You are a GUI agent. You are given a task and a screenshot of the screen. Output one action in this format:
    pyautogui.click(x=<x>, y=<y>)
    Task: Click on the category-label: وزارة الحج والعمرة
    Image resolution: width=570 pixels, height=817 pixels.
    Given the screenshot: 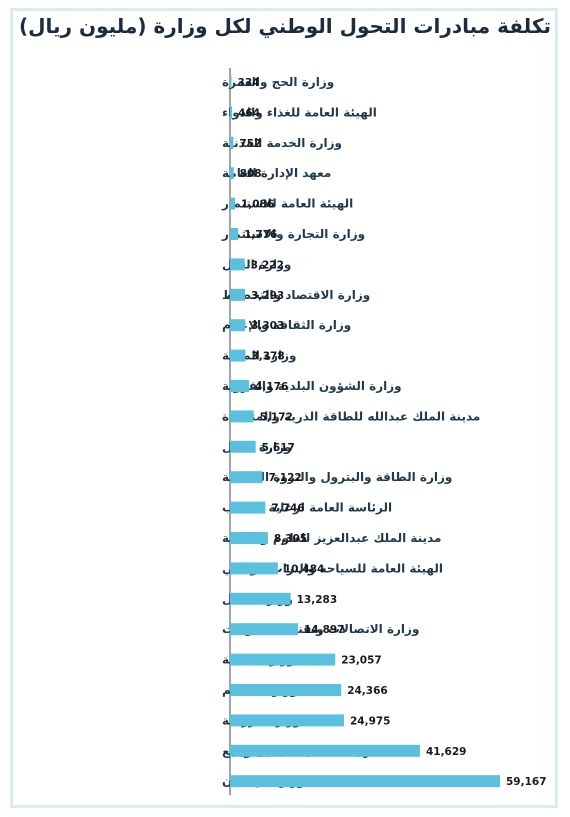 What is the action you would take?
    pyautogui.click(x=278, y=82)
    